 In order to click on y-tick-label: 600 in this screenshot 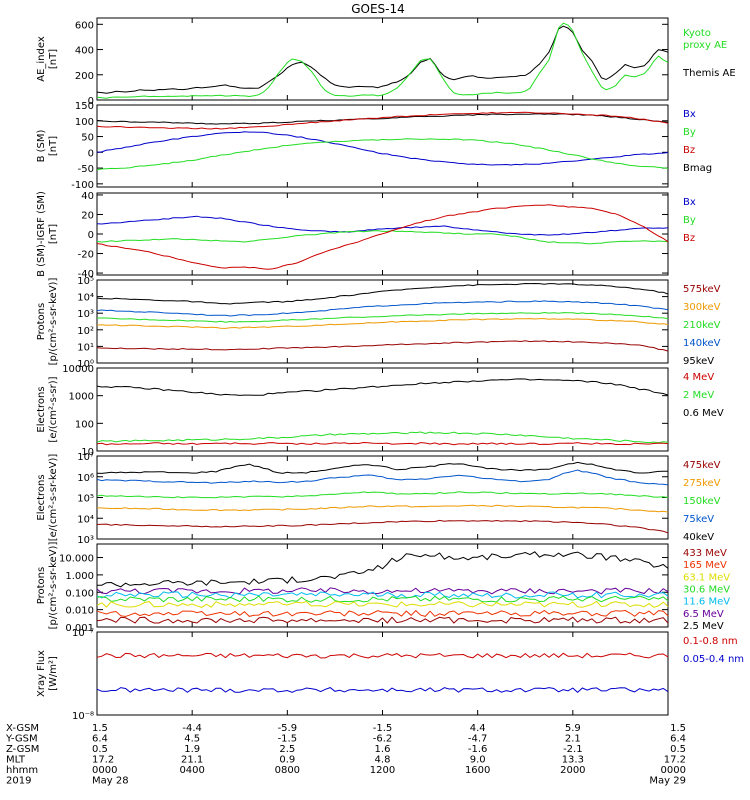, I will do `click(84, 25)`.